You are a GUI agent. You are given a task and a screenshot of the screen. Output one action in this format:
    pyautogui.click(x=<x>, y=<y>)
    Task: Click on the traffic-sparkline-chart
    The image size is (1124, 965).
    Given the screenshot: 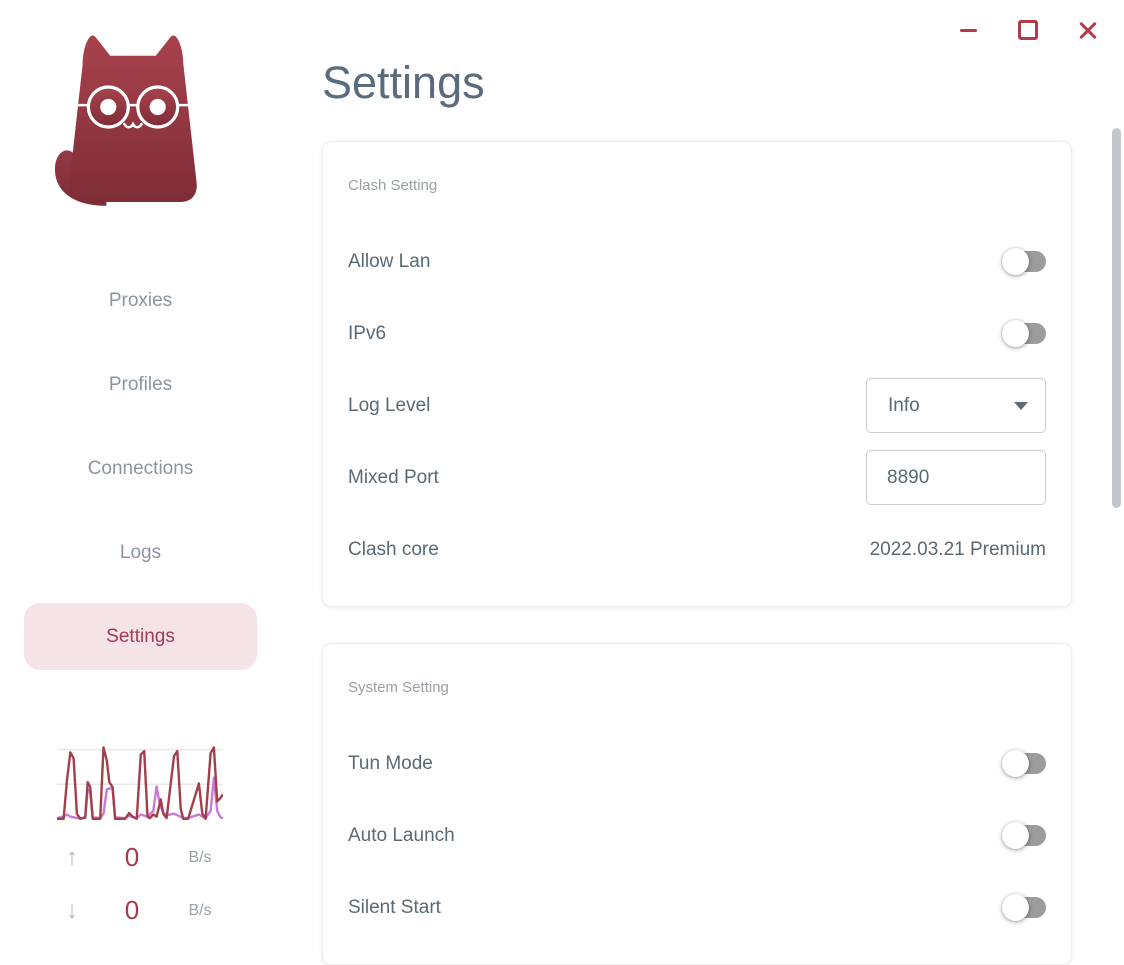 What is the action you would take?
    pyautogui.click(x=140, y=783)
    